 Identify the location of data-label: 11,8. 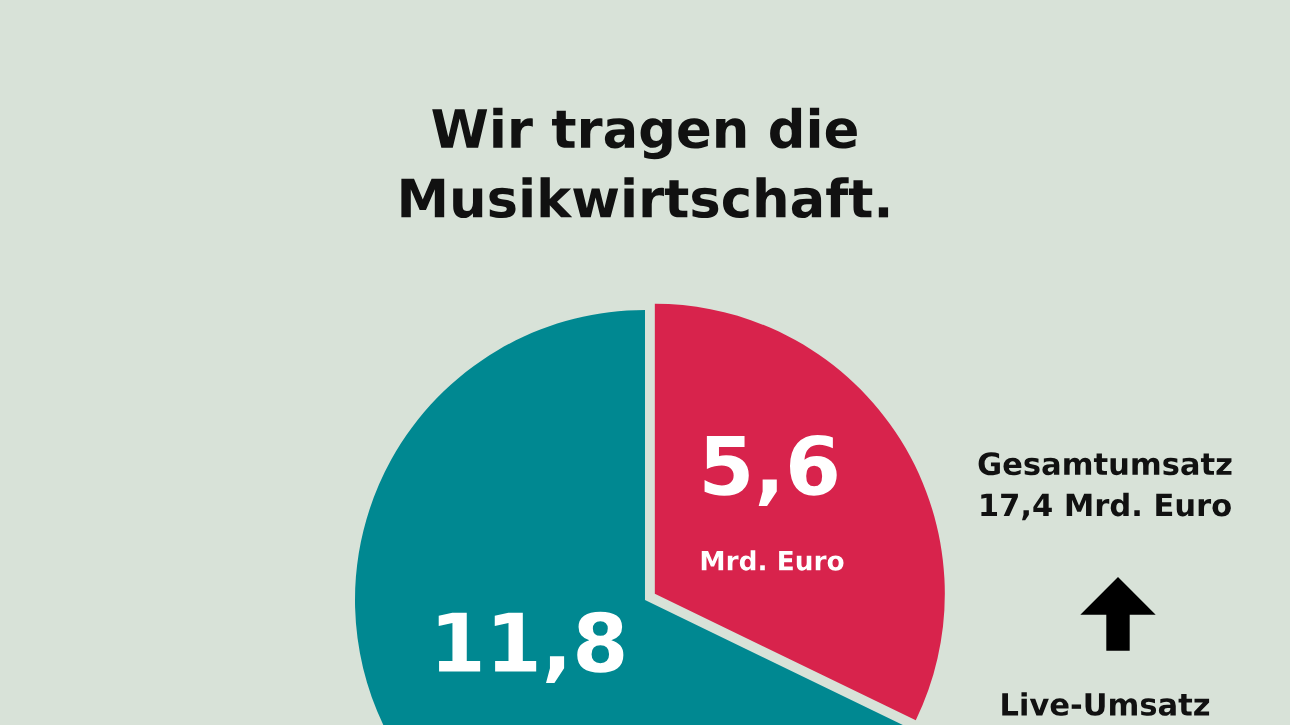
(531, 647).